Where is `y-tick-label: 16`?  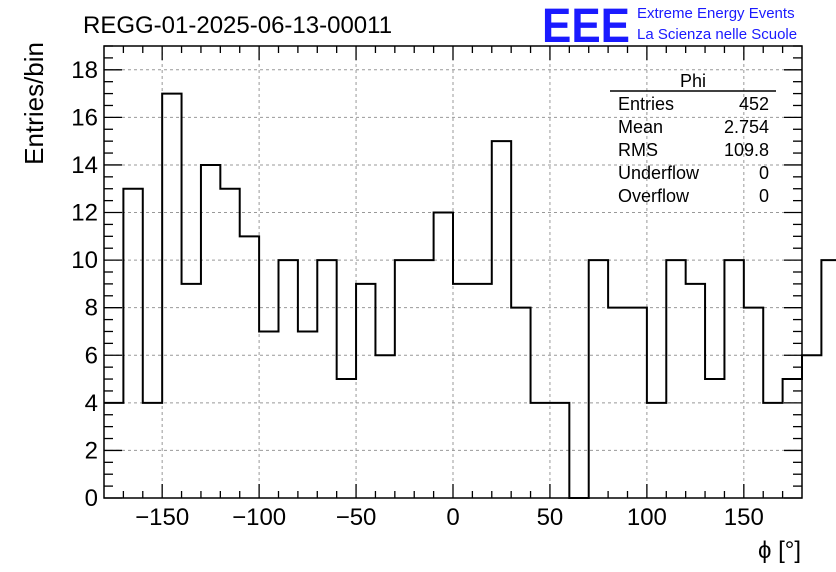
y-tick-label: 16 is located at coordinates (84, 117).